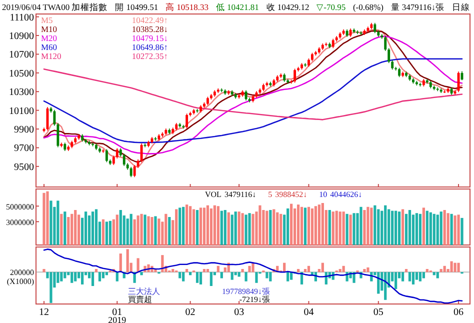  Describe the element at coordinates (150, 29) in the screenshot. I see `annotation: 10385.28↓` at that location.